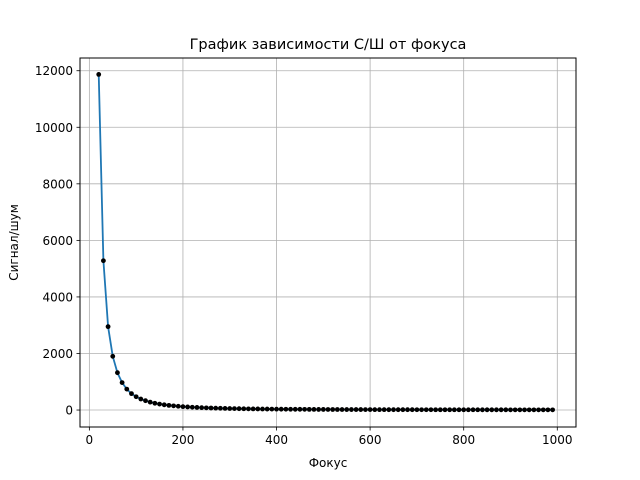 The image size is (640, 480). Describe the element at coordinates (54, 71) in the screenshot. I see `y-tick-label: 12000` at that location.